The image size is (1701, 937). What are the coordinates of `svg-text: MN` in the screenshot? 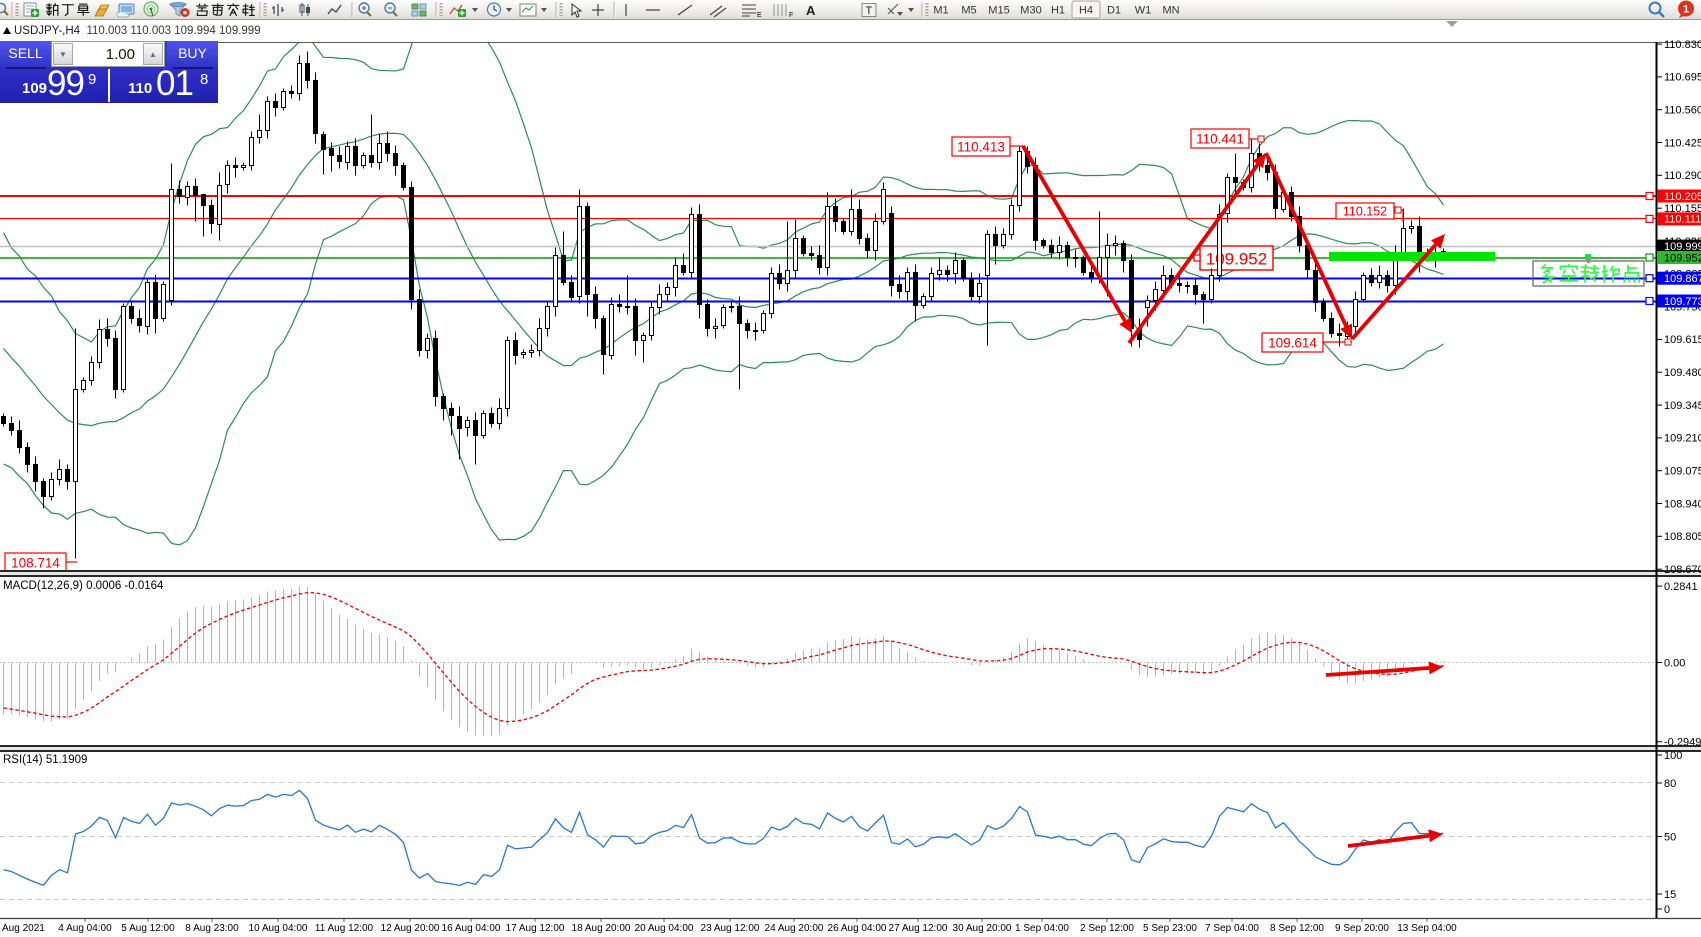 It's located at (1170, 11).